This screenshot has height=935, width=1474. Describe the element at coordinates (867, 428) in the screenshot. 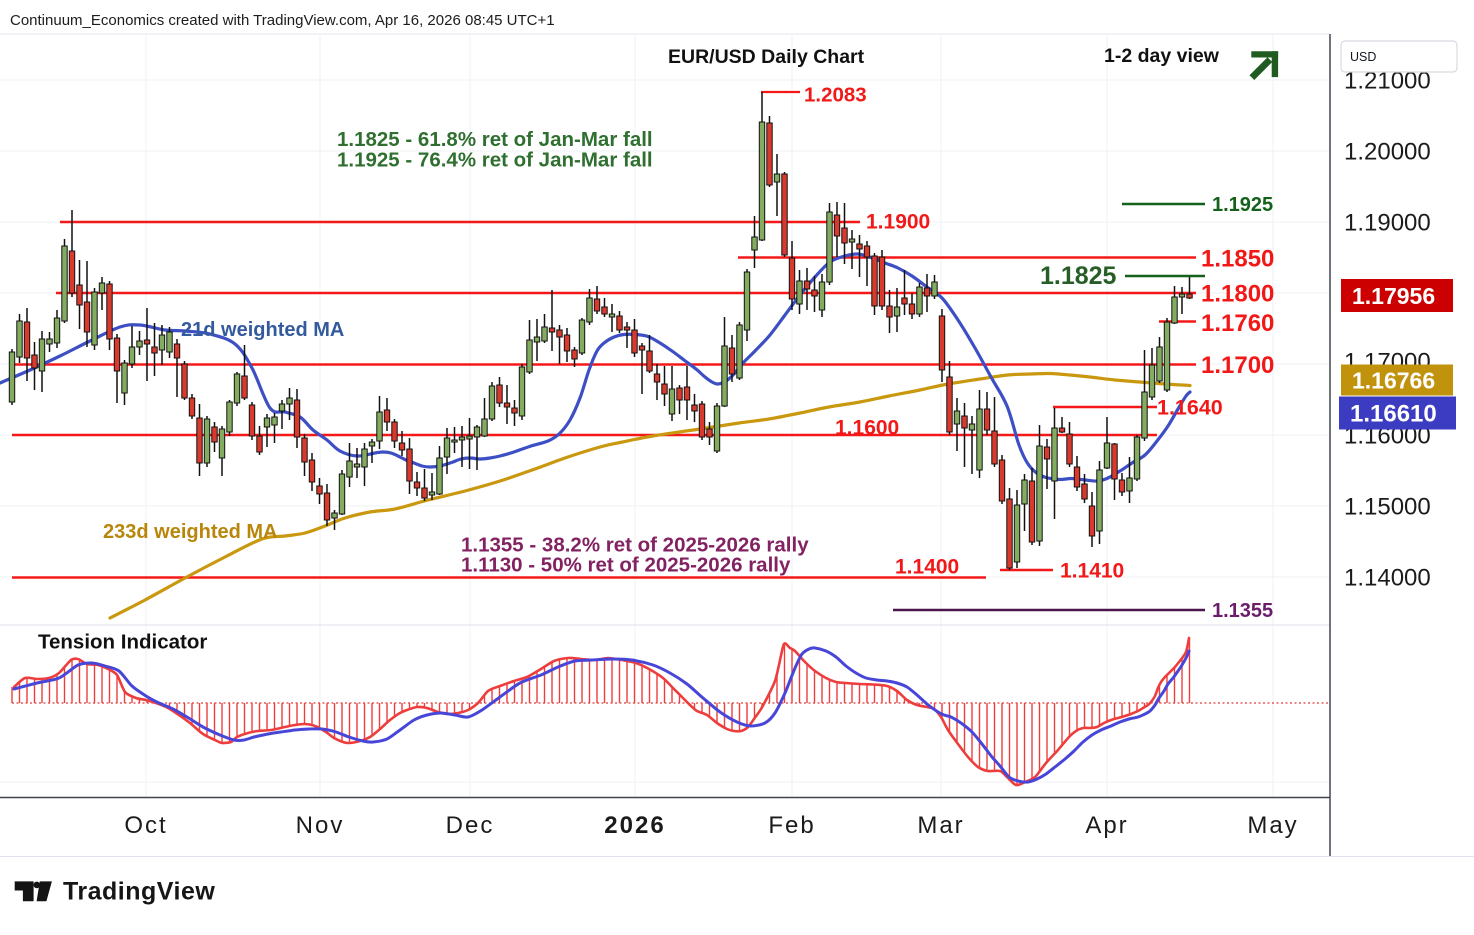

I see `svg-text: 1.1600` at that location.